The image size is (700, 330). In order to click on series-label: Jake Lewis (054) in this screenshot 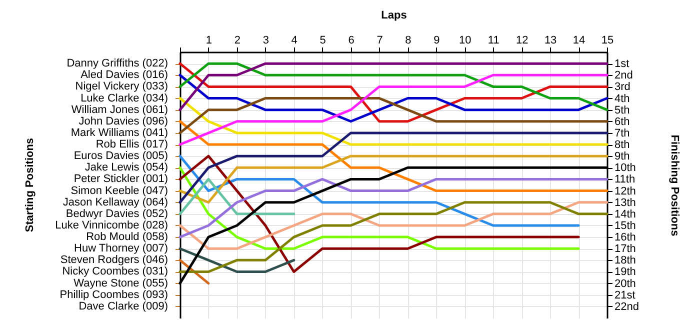, I will do `click(126, 168)`.